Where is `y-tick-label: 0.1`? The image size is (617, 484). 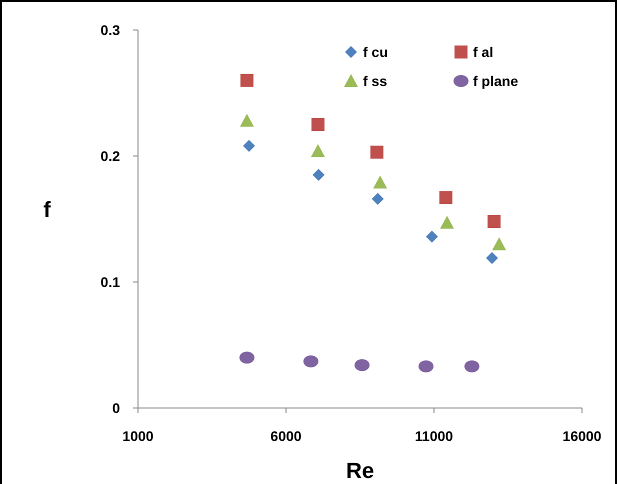
y-tick-label: 0.1 is located at coordinates (110, 282).